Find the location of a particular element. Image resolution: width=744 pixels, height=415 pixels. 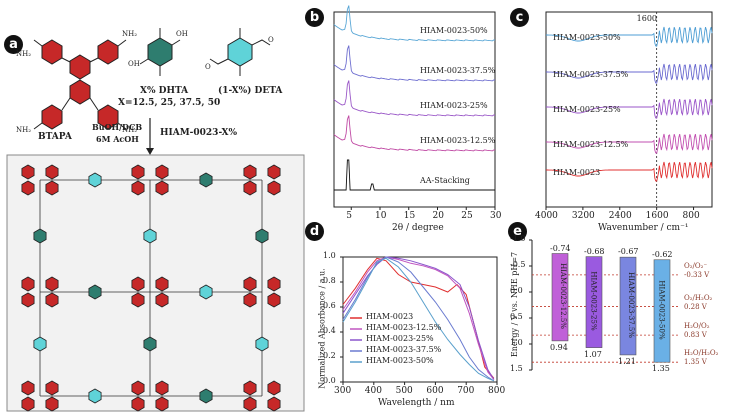

uvvis-y-tick-label: 0.4 is located at coordinates (329, 330).